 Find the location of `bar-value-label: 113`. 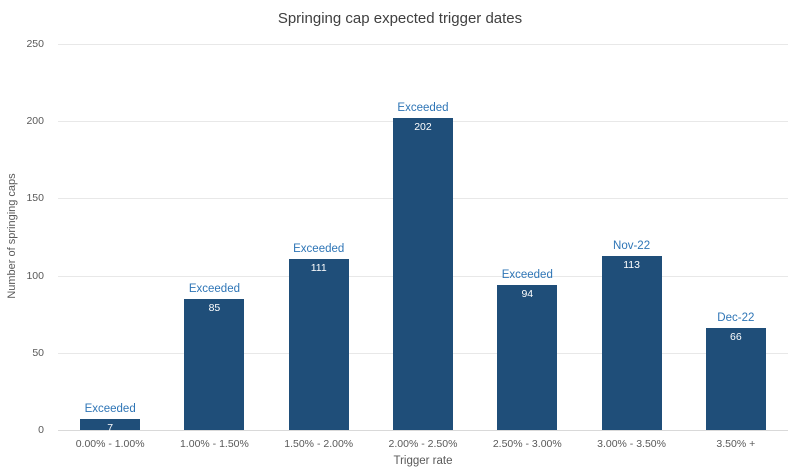

bar-value-label: 113 is located at coordinates (631, 265).